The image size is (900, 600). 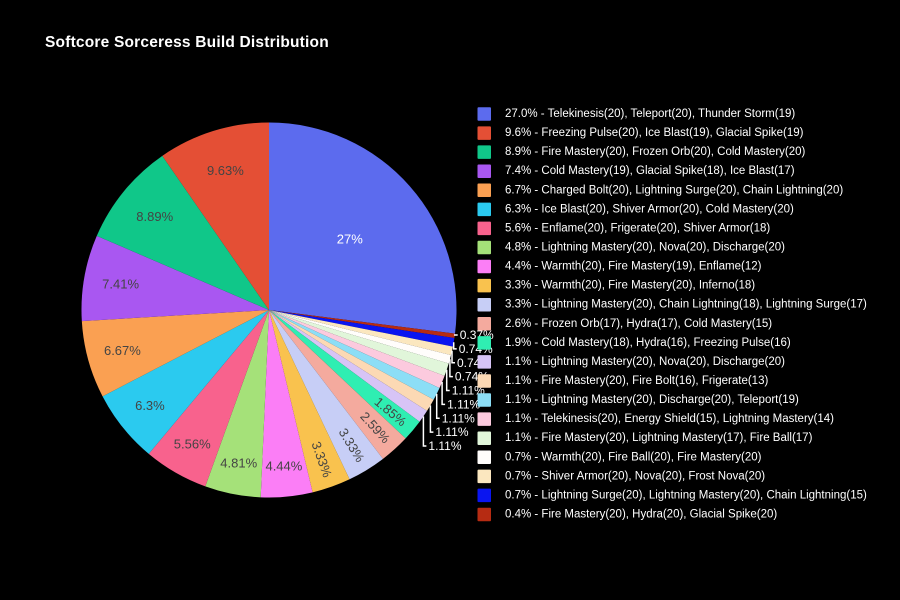 I want to click on slice-label-inside: 9.63%, so click(x=225, y=170).